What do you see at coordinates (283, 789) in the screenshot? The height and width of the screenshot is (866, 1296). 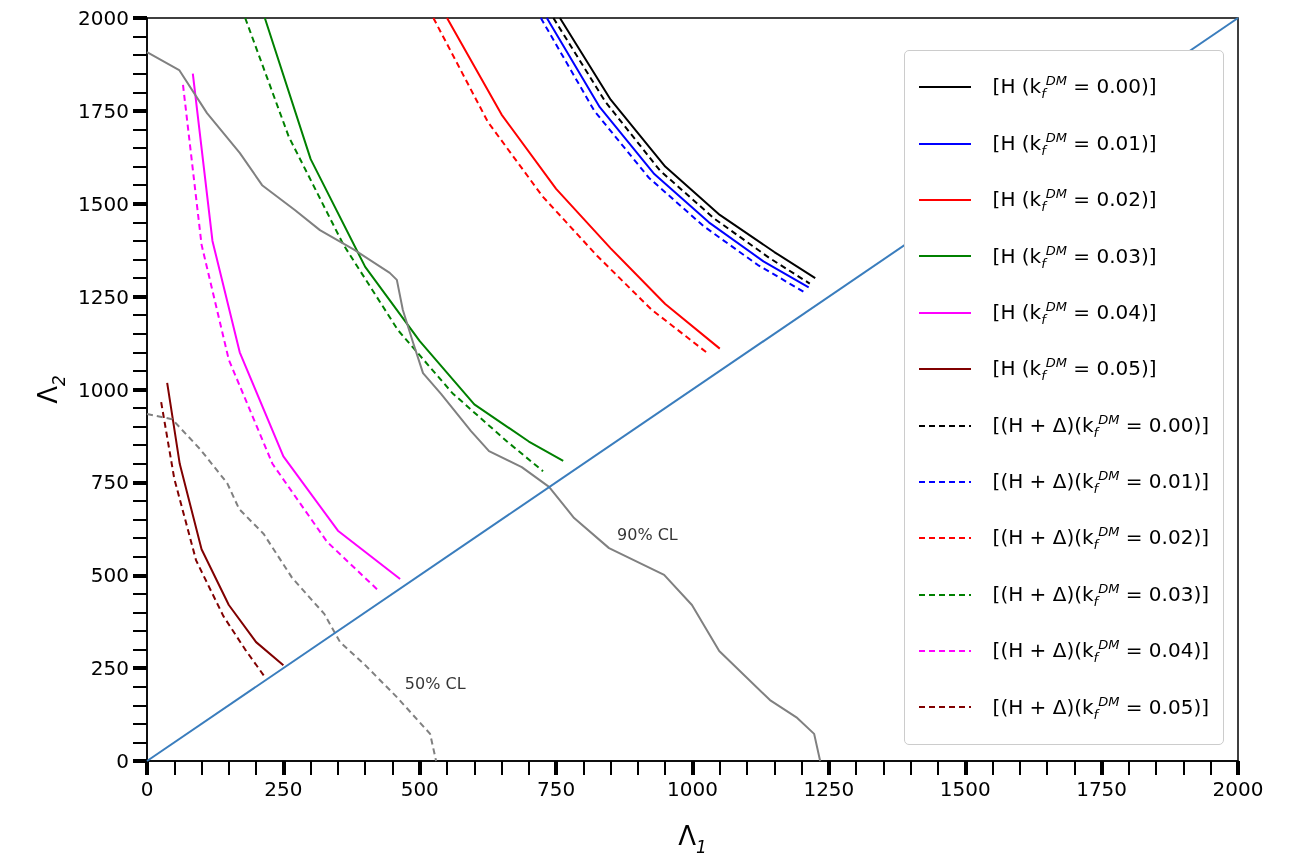 I see `x-tick-label: 250` at bounding box center [283, 789].